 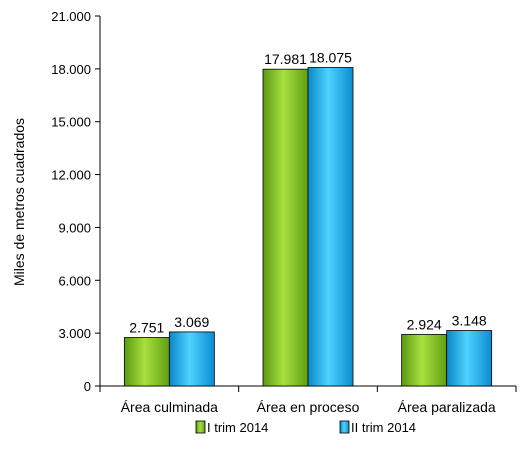 What do you see at coordinates (447, 407) in the screenshot?
I see `x-tick-label: Área paralizada` at bounding box center [447, 407].